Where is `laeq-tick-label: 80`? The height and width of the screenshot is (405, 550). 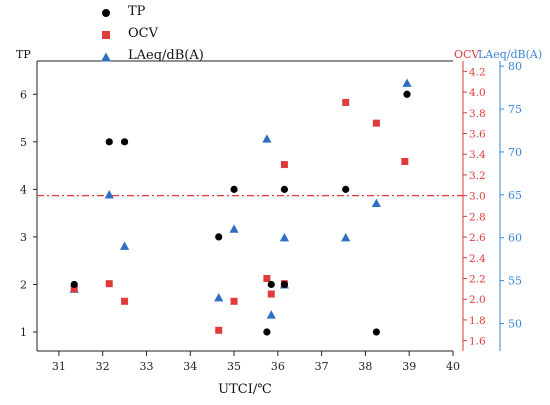
laeq-tick-label: 80 is located at coordinates (515, 66).